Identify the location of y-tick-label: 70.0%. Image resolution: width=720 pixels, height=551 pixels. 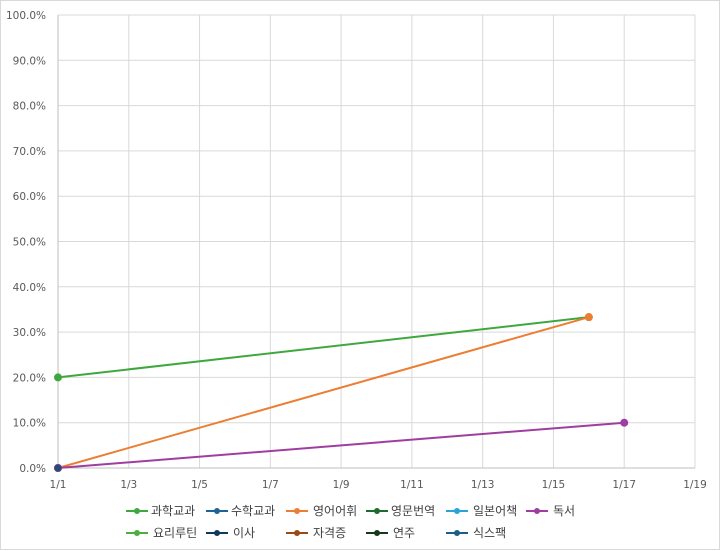
(29, 152).